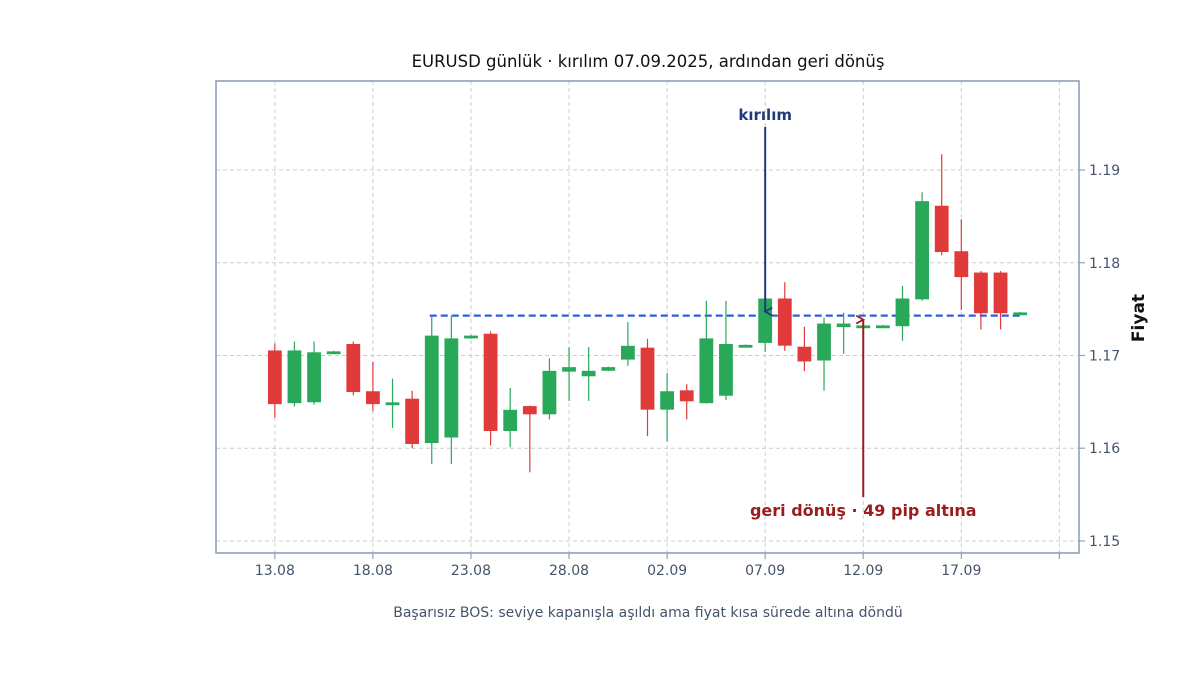  I want to click on x-tick-label: 23.08, so click(471, 571).